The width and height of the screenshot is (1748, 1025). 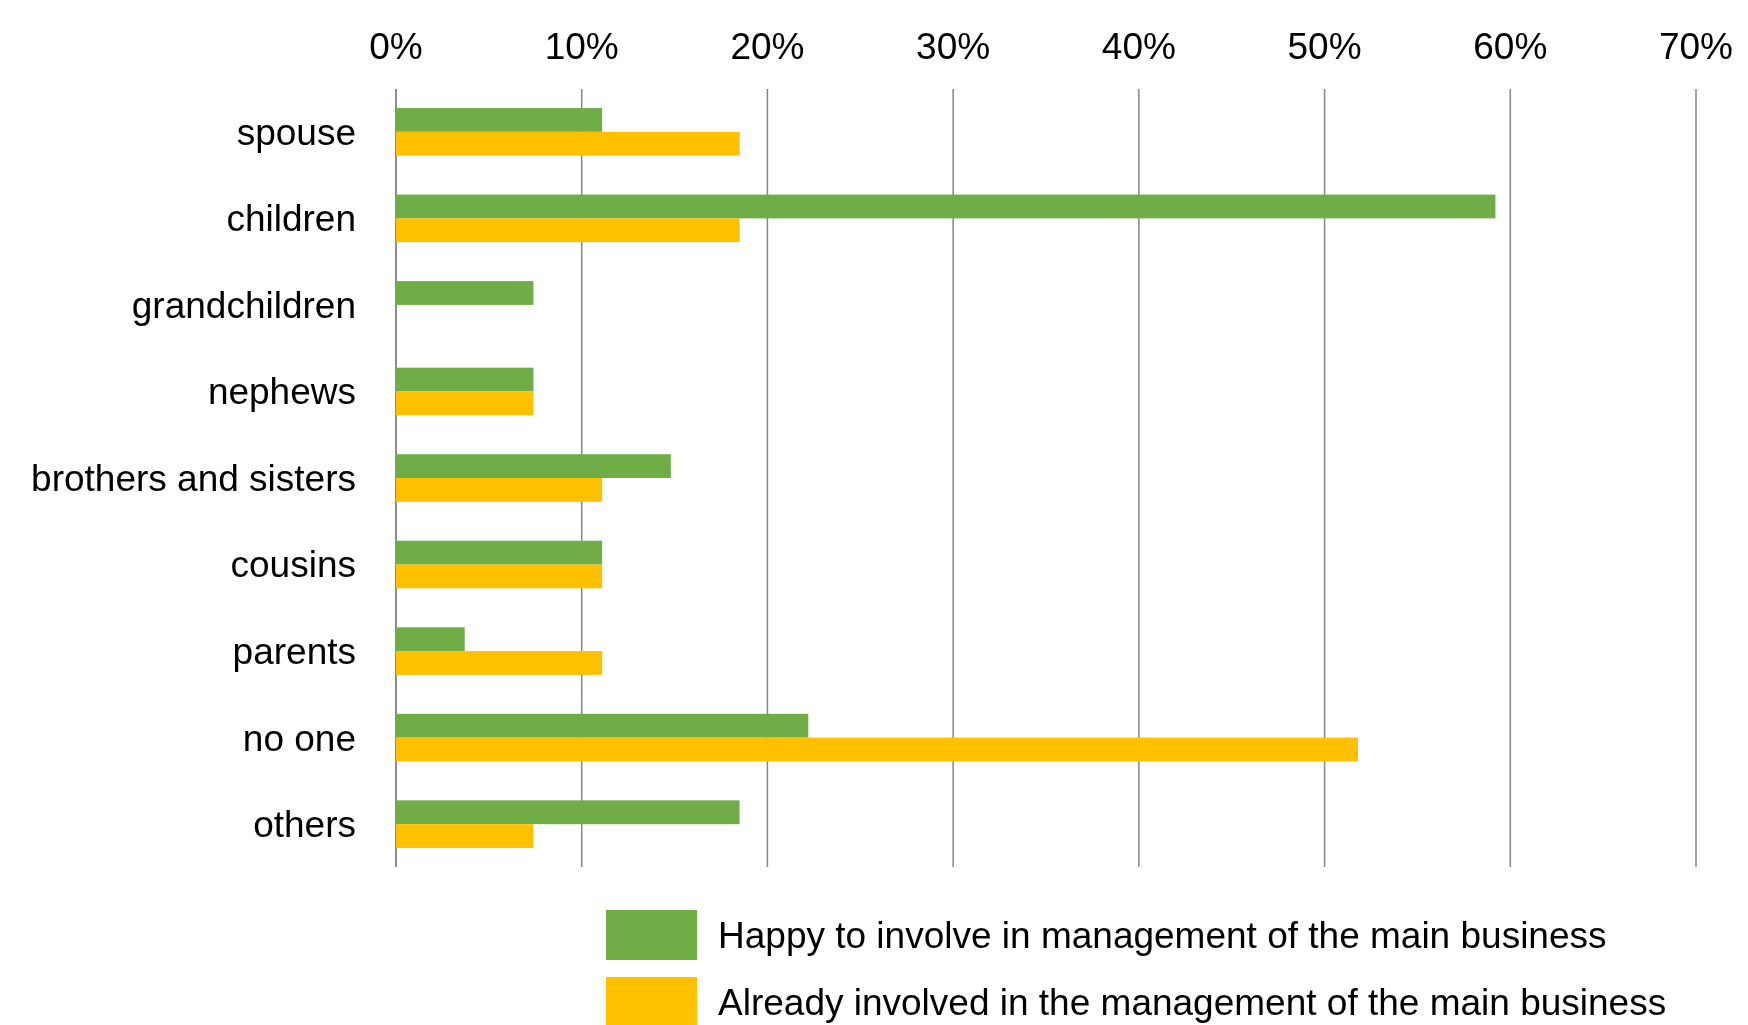 I want to click on y-tick-label: cousins, so click(x=293, y=565).